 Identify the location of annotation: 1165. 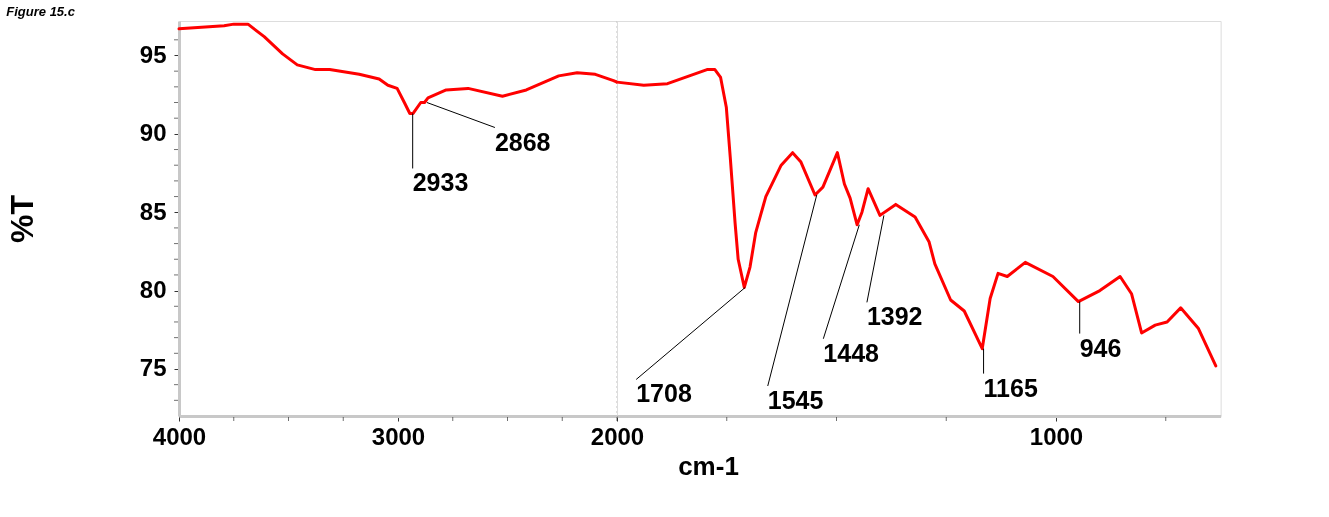
(1010, 387).